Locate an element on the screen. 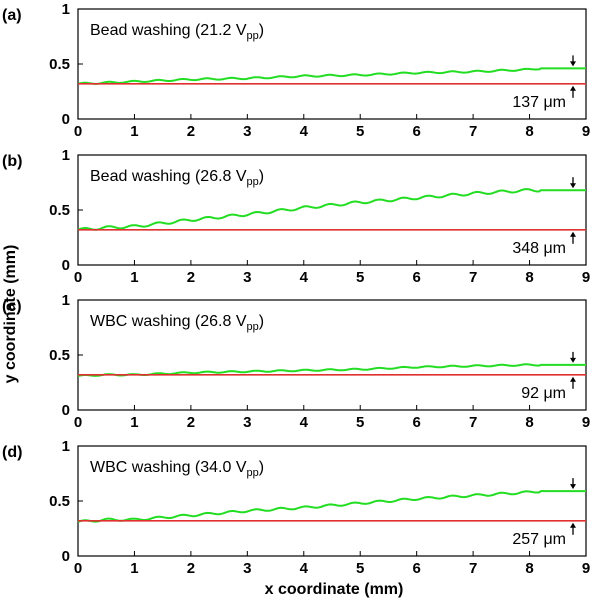 The image size is (594, 600). panel-title: Bead washing (26.8 Vpp) is located at coordinates (177, 178).